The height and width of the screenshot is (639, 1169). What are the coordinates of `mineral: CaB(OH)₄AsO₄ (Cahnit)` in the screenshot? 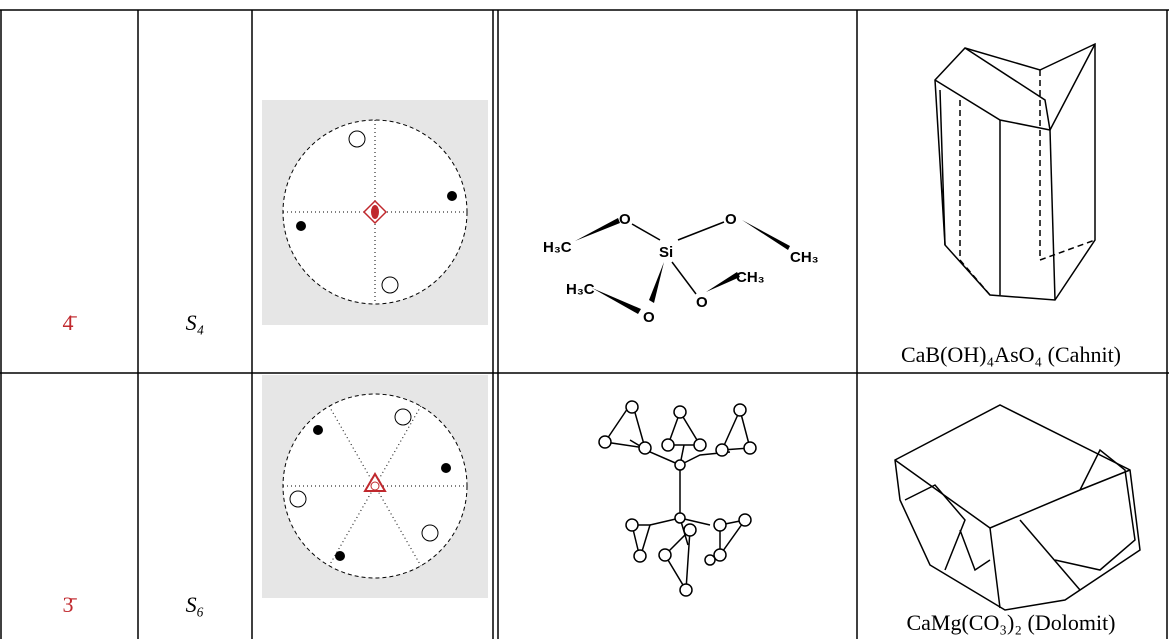 It's located at (1011, 354).